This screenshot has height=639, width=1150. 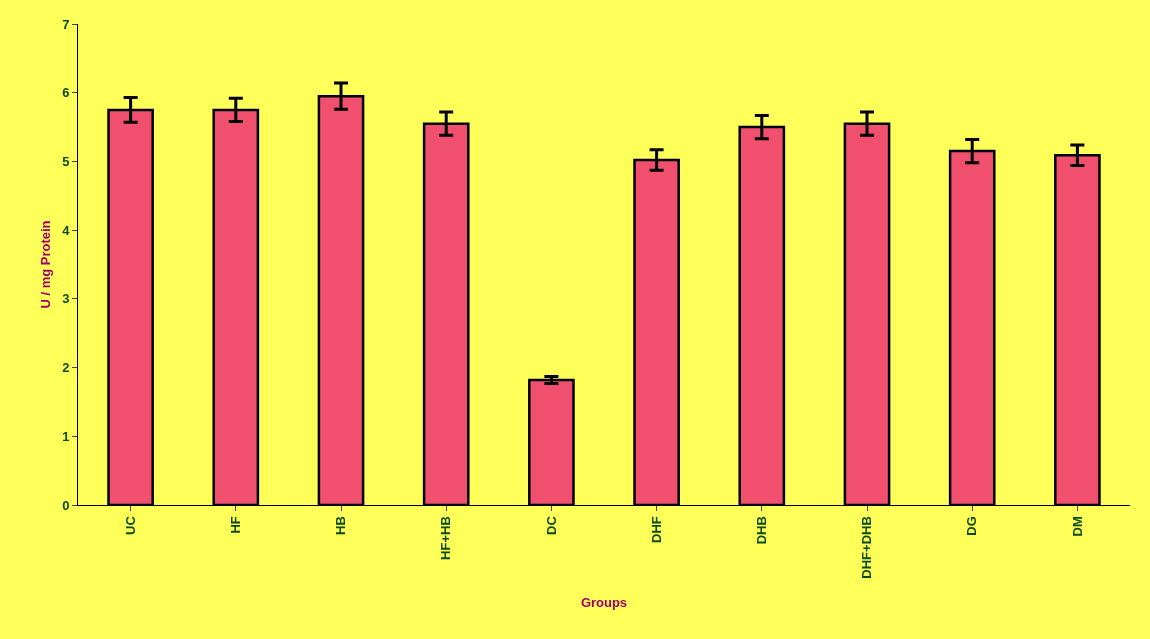 I want to click on x-tick-label: HB, so click(x=341, y=525).